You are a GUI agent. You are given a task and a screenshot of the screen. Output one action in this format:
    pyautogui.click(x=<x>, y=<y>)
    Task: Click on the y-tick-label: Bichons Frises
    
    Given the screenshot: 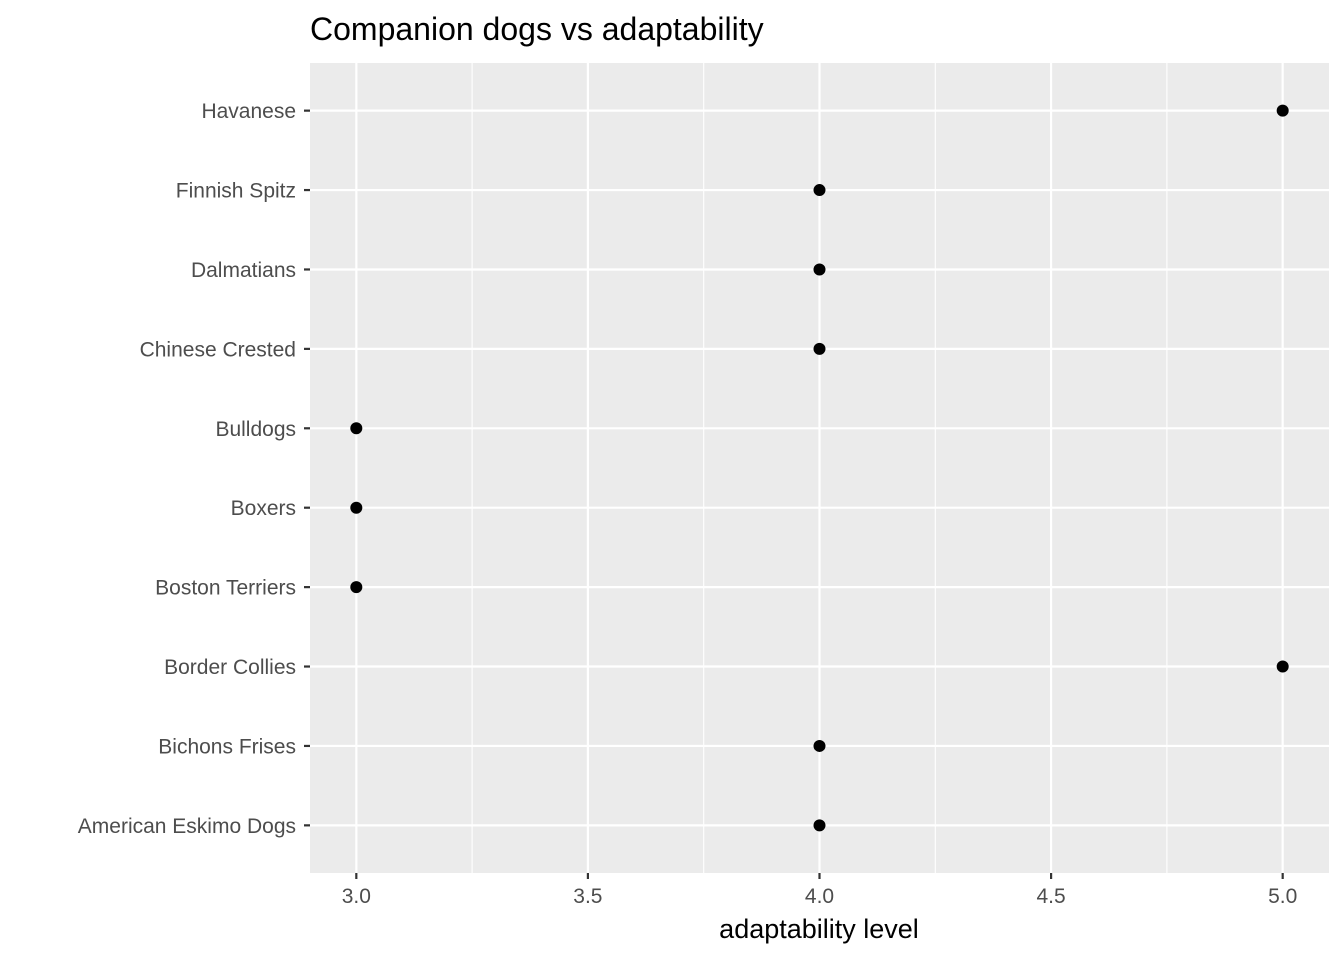 What is the action you would take?
    pyautogui.click(x=227, y=746)
    